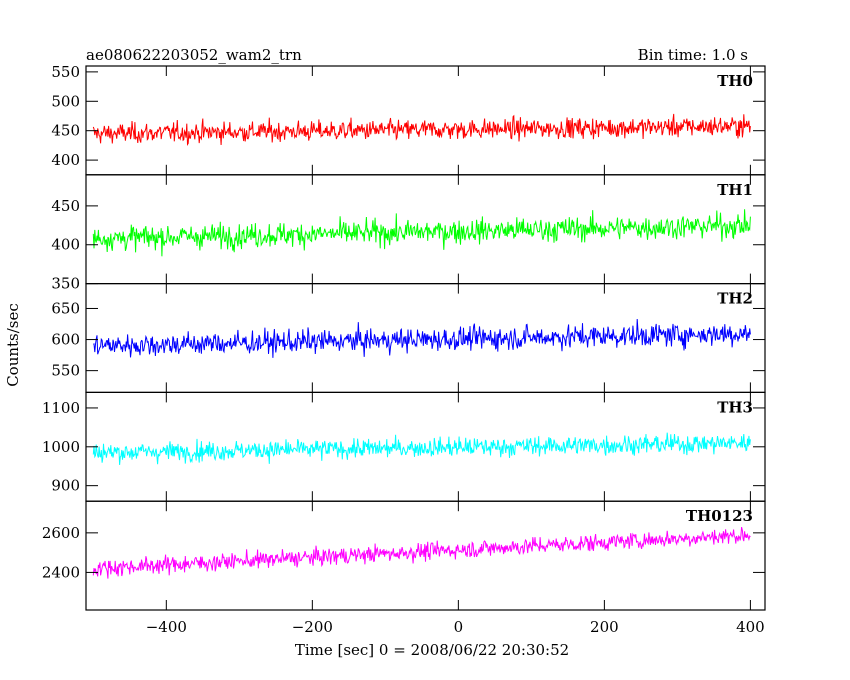 The width and height of the screenshot is (850, 680). I want to click on y-tick-label: 1100, so click(61, 408).